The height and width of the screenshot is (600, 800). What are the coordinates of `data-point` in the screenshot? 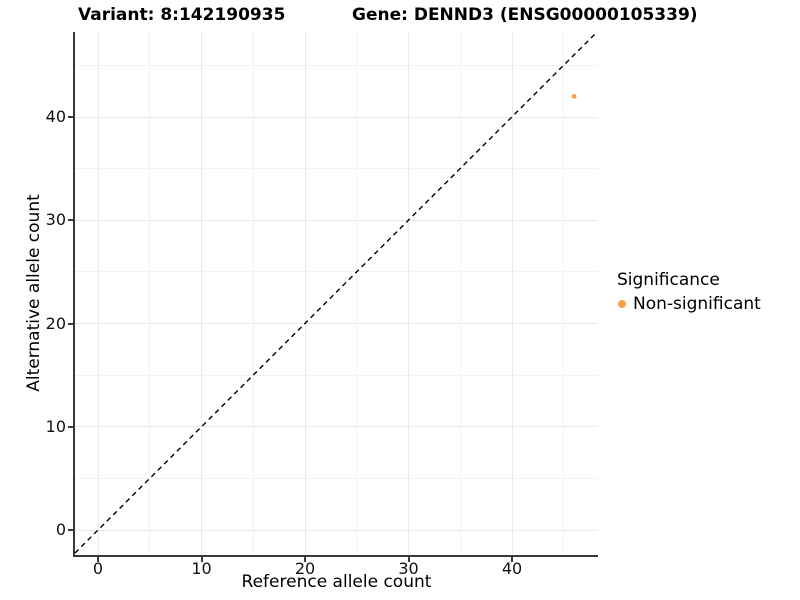 It's located at (574, 96).